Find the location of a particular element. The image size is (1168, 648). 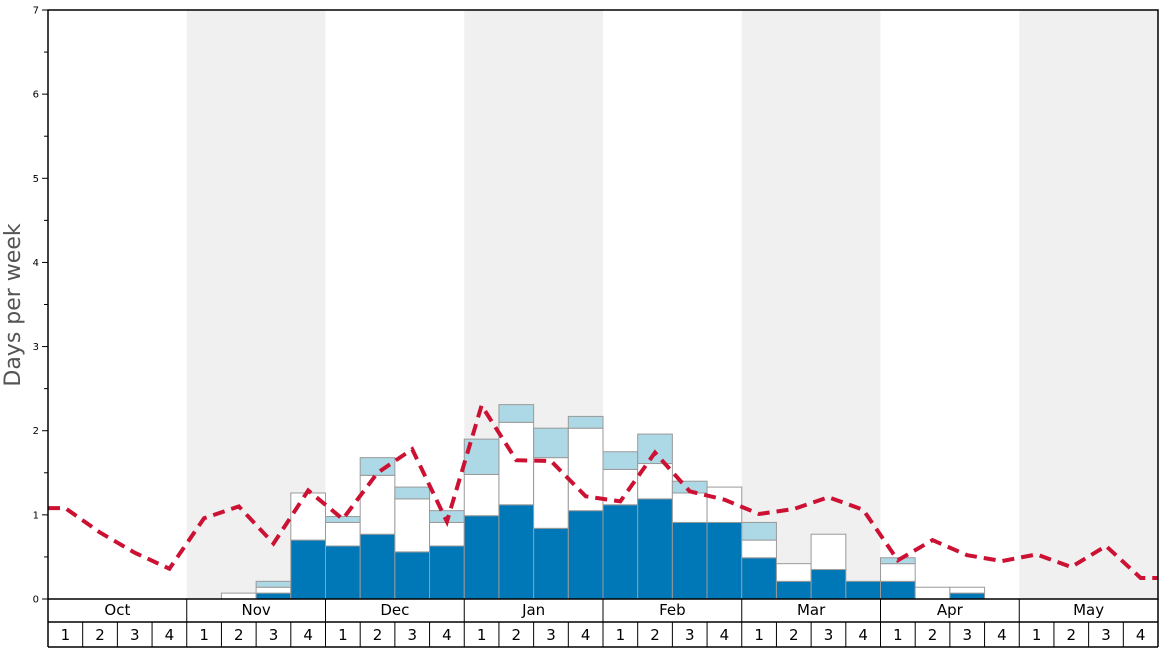

bar-series3-col14 is located at coordinates (516, 413).